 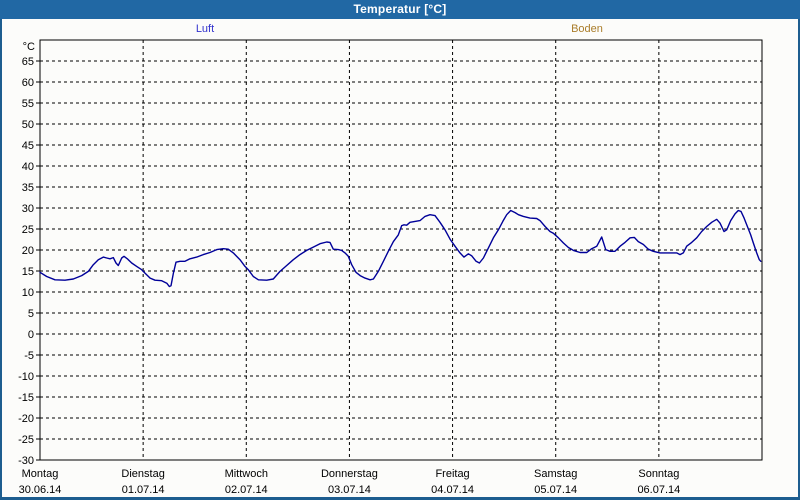 I want to click on window-title: Temperatur [°C], so click(x=400, y=9).